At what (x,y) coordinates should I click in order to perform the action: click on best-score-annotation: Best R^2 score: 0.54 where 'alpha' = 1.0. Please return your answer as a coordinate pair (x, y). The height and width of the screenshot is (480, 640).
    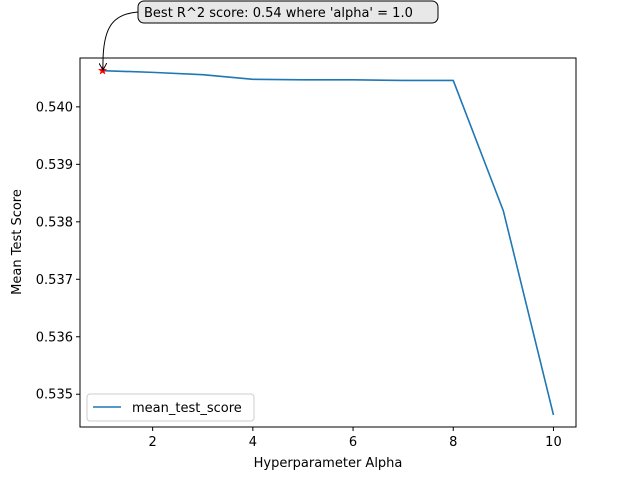
    Looking at the image, I should click on (271, 34).